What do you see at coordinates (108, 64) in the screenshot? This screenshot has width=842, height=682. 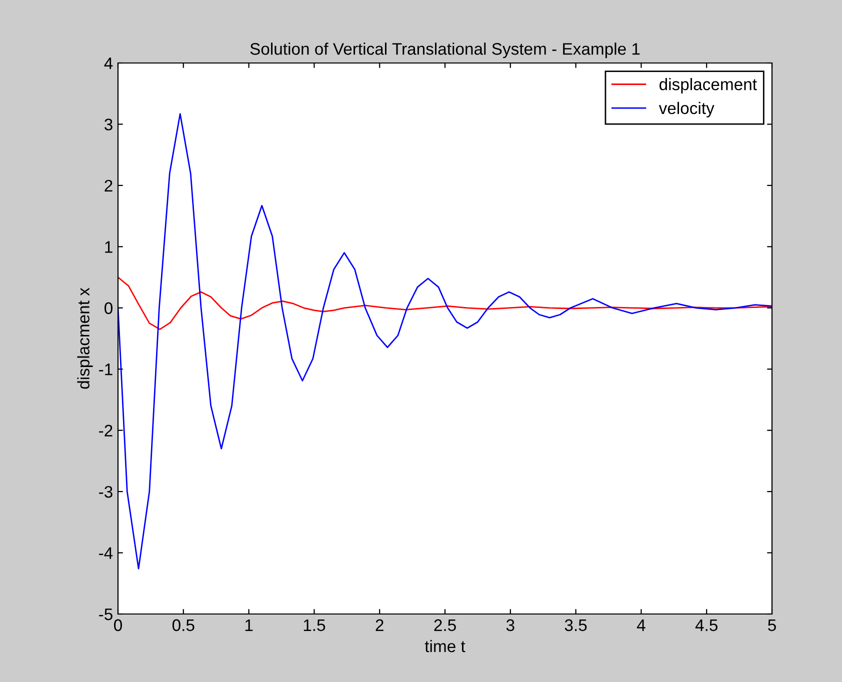 I see `y-tick-label: 4` at bounding box center [108, 64].